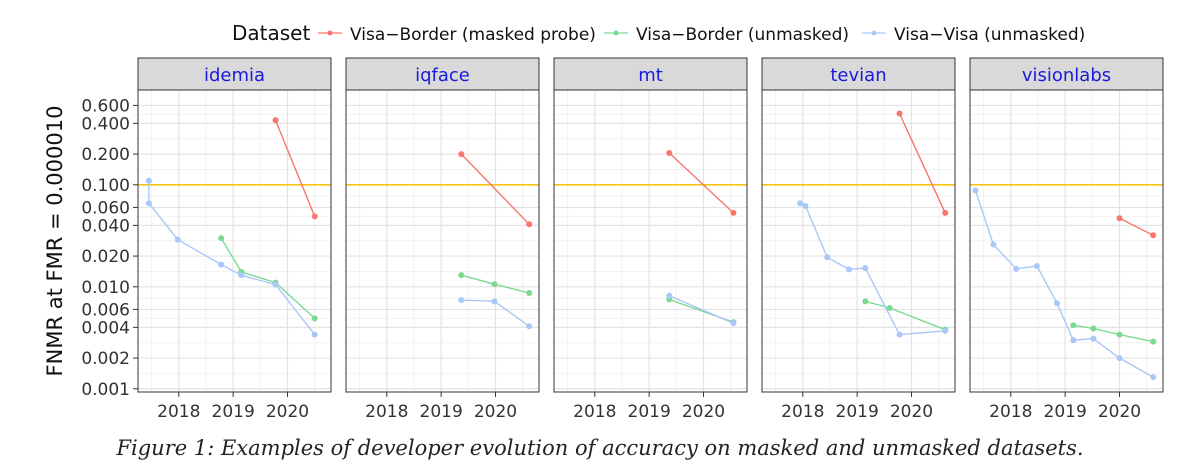  What do you see at coordinates (442, 75) in the screenshot?
I see `facet-label: iqface` at bounding box center [442, 75].